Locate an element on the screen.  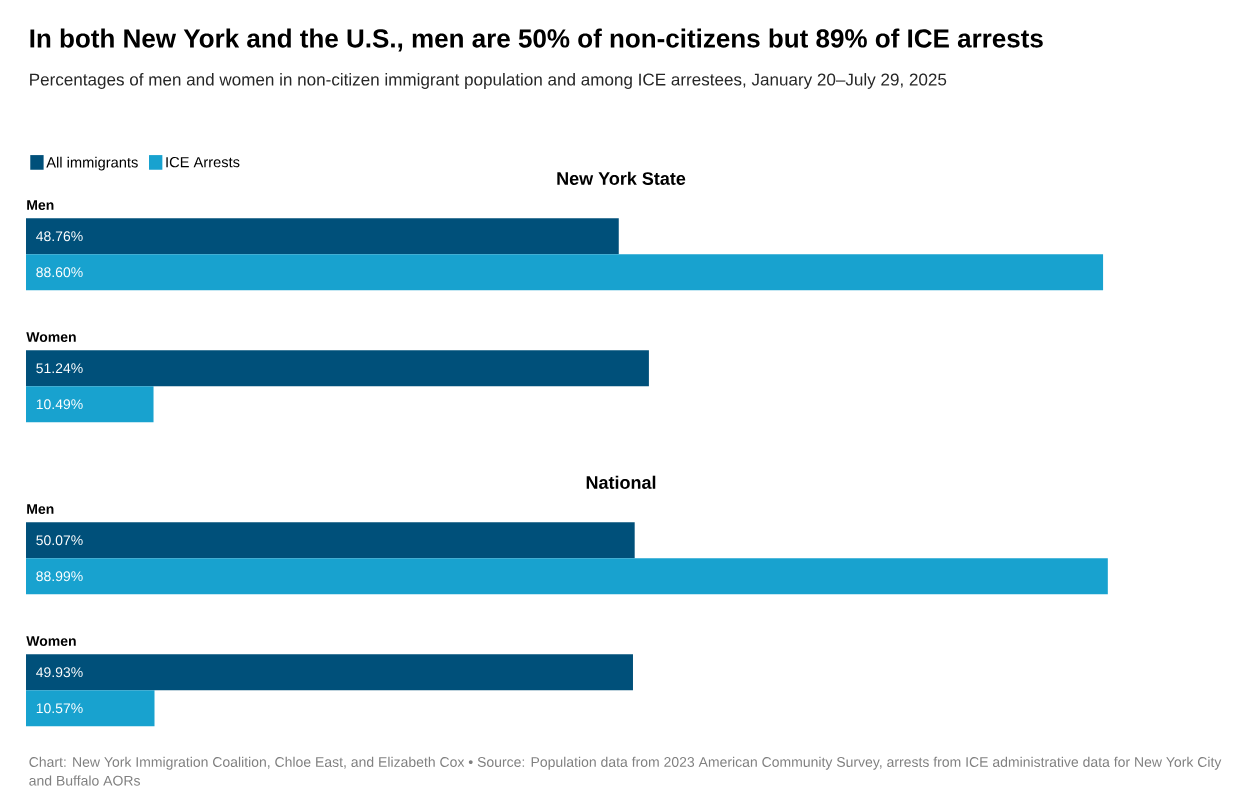
chart-title: New York State is located at coordinates (621, 178).